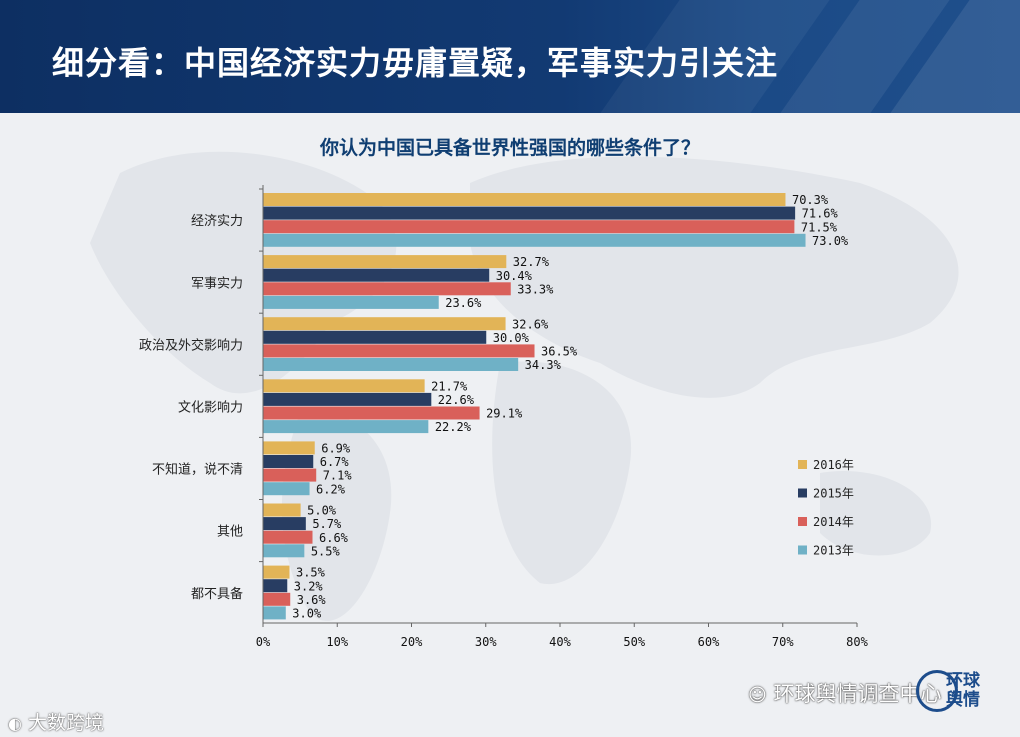 The height and width of the screenshot is (737, 1020). What do you see at coordinates (197, 470) in the screenshot?
I see `category-label: 不知道，说不清` at bounding box center [197, 470].